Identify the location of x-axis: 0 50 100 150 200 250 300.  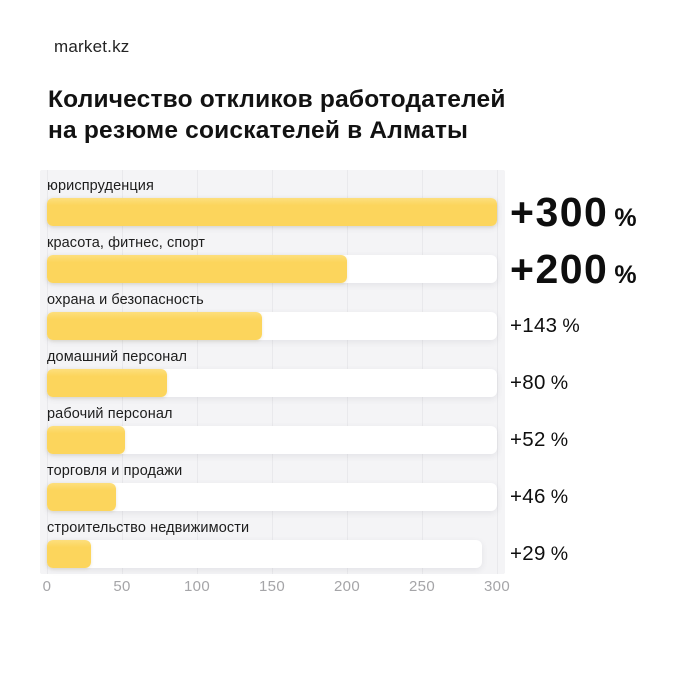
(276, 587).